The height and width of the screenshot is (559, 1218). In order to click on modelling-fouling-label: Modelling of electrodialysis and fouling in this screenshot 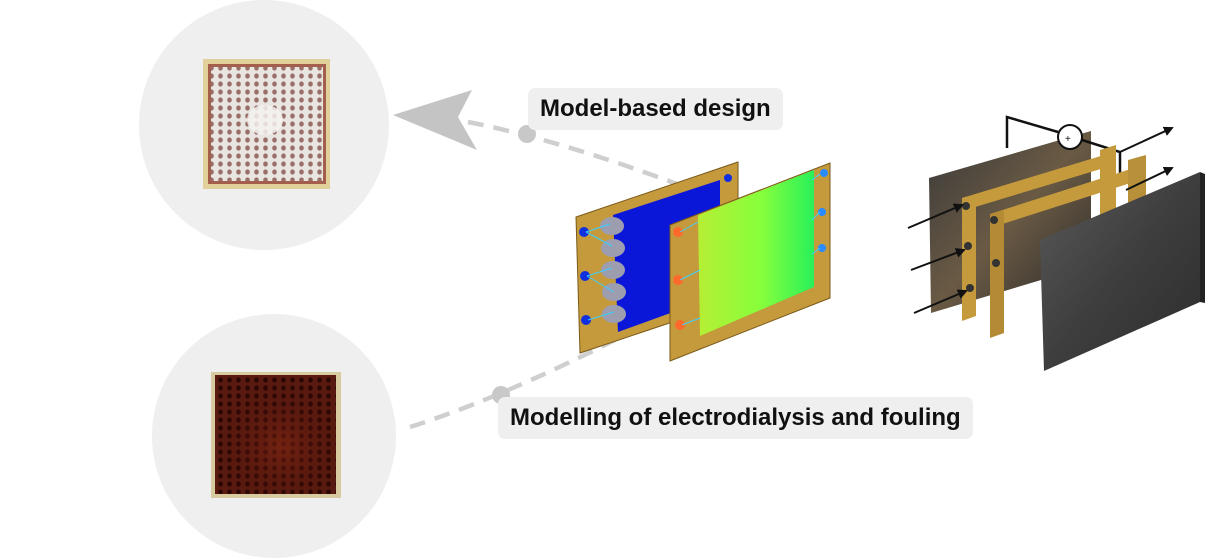, I will do `click(735, 418)`.